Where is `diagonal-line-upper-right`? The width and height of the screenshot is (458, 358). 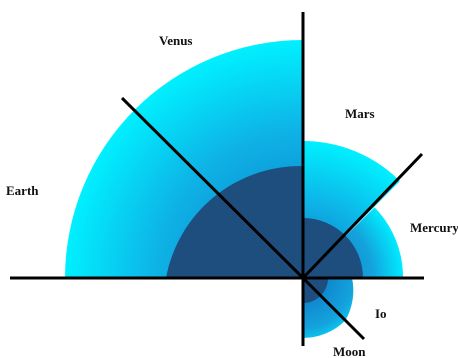
diagonal-line-upper-right is located at coordinates (362, 216).